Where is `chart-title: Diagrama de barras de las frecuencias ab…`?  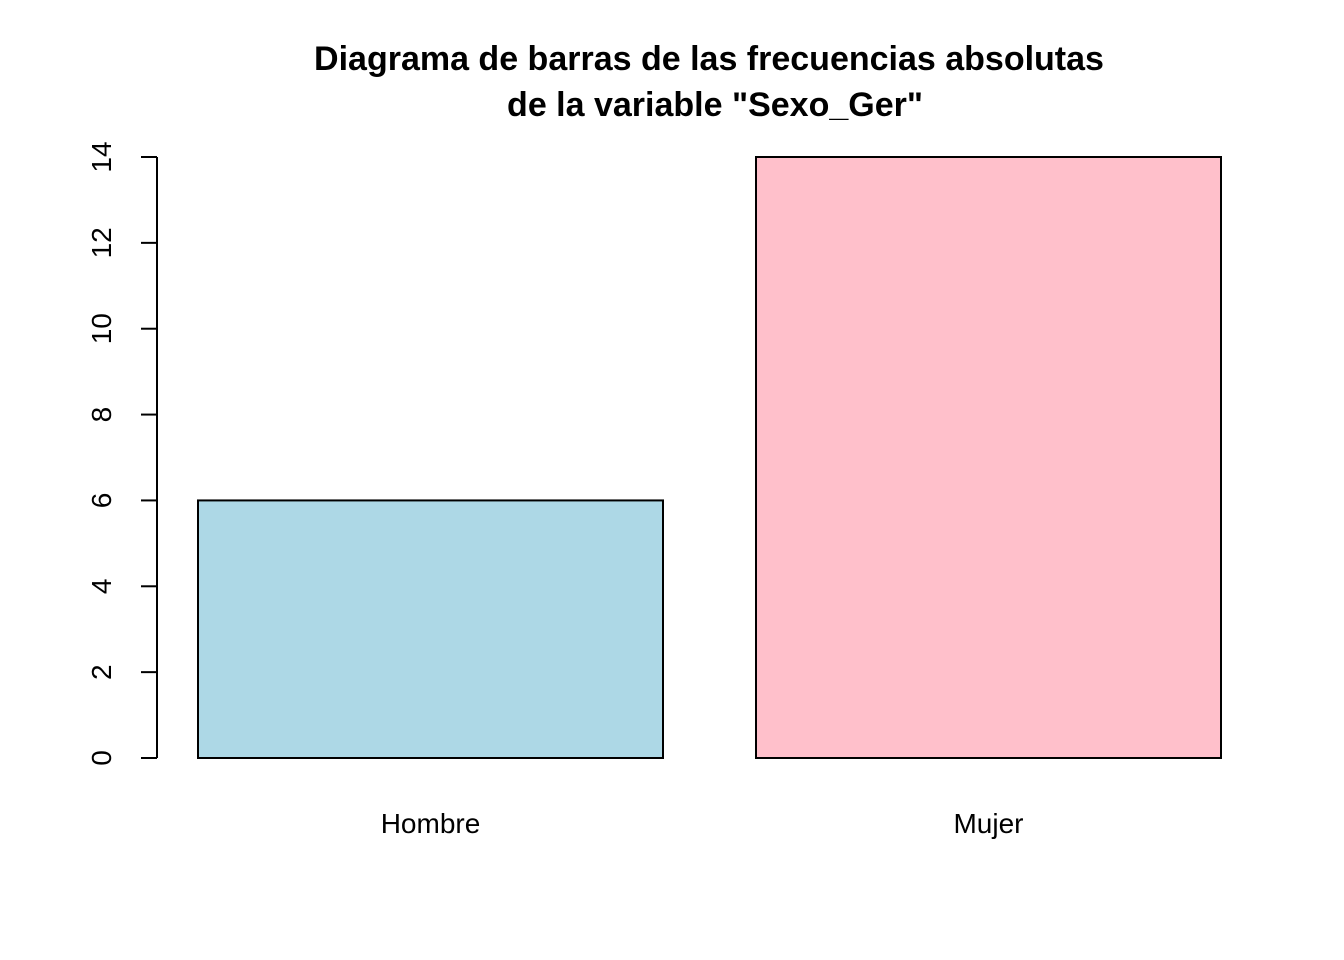
chart-title: Diagrama de barras de las frecuencias ab… is located at coordinates (709, 82).